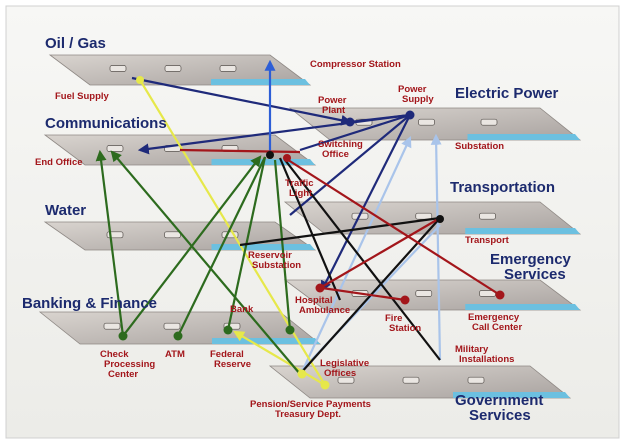 Image resolution: width=625 pixels, height=444 pixels. What do you see at coordinates (344, 363) in the screenshot?
I see `node-label: Legislative` at bounding box center [344, 363].